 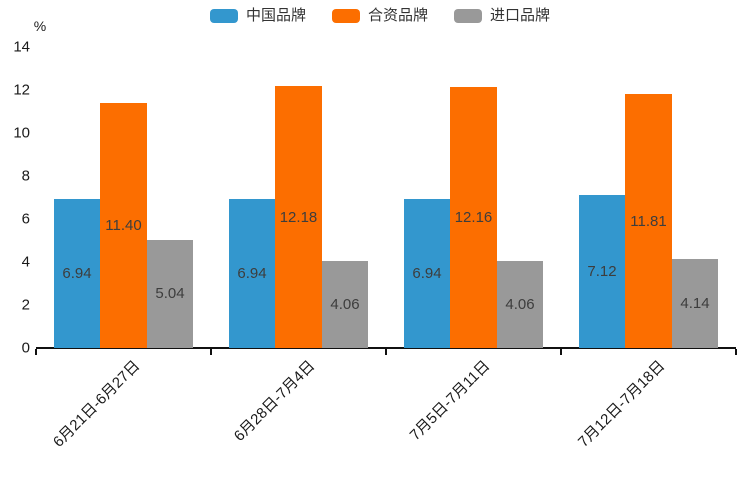 I want to click on bar-joint-venture-brand-group2: 12.18, so click(x=298, y=217).